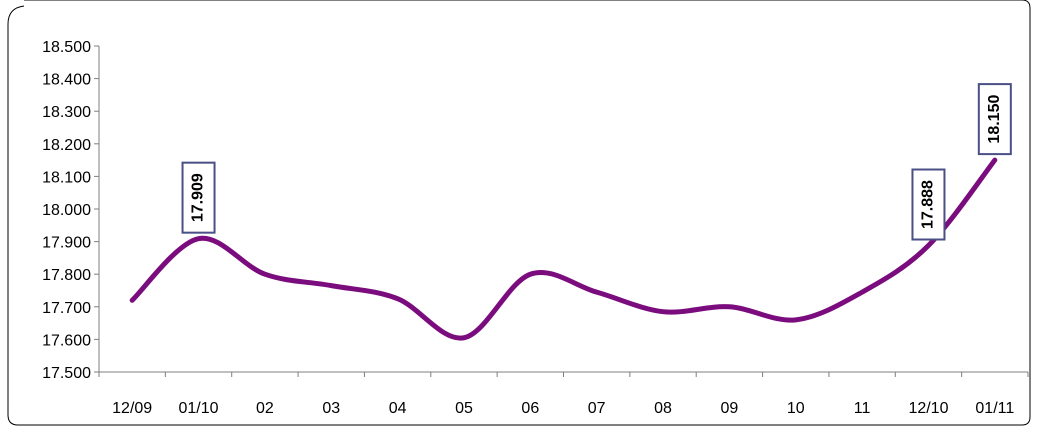  Describe the element at coordinates (928, 408) in the screenshot. I see `x-tick-label: 12/10` at that location.